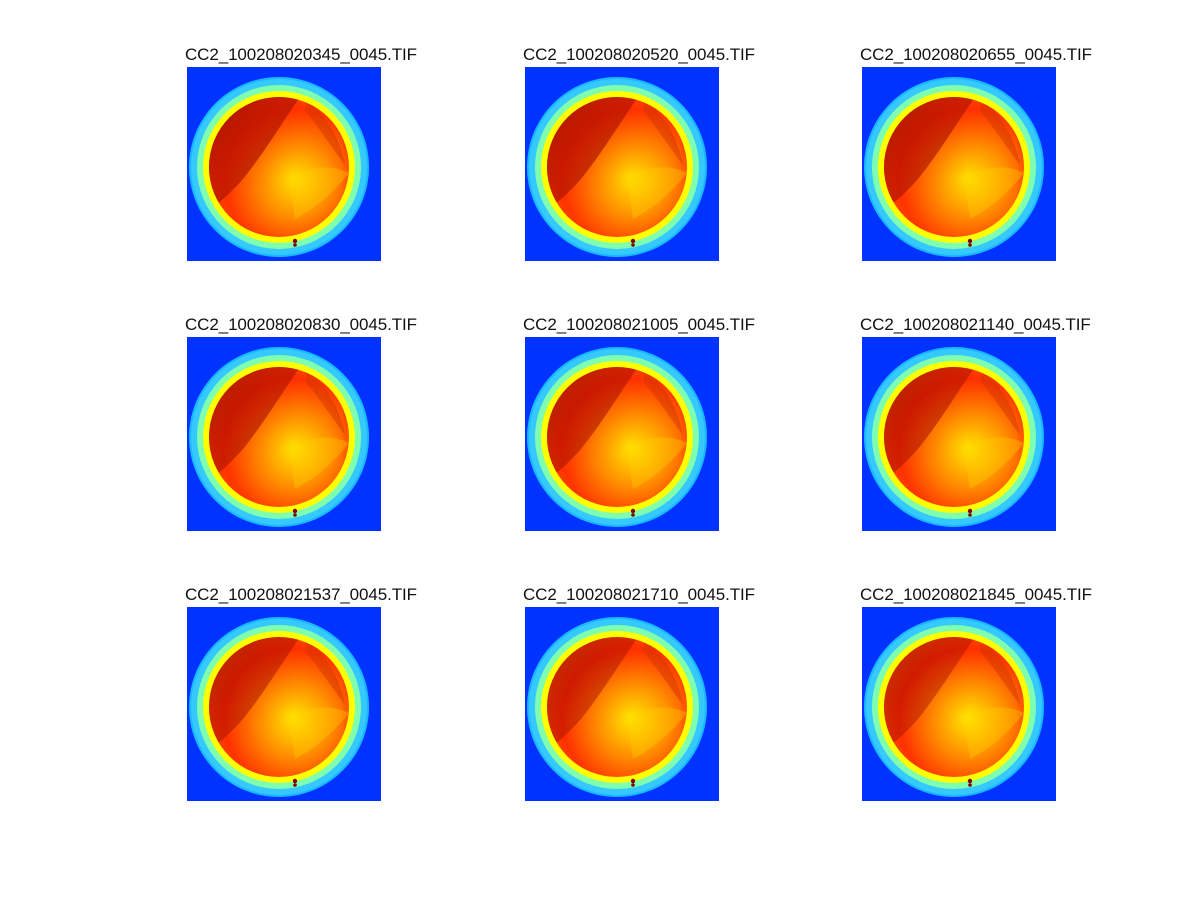 The height and width of the screenshot is (901, 1201). I want to click on image-panel-3: CC2_100208020655_0045.TIF, so click(1000, 165).